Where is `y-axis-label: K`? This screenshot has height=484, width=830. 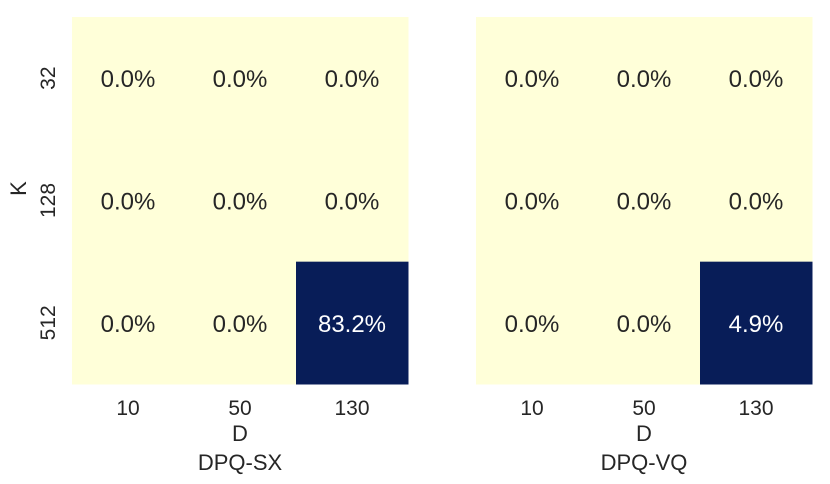 y-axis-label: K is located at coordinates (18, 188).